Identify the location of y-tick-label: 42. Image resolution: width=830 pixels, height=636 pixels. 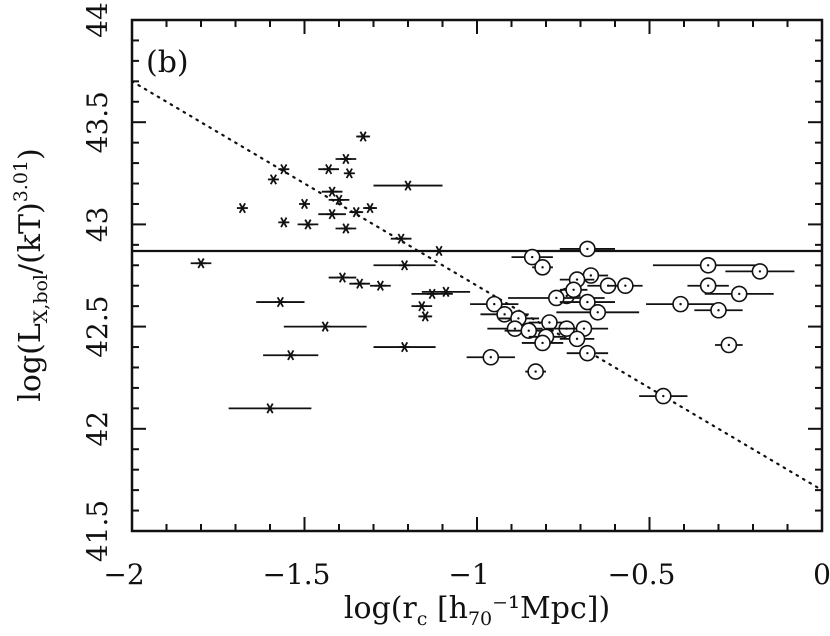
(97, 429).